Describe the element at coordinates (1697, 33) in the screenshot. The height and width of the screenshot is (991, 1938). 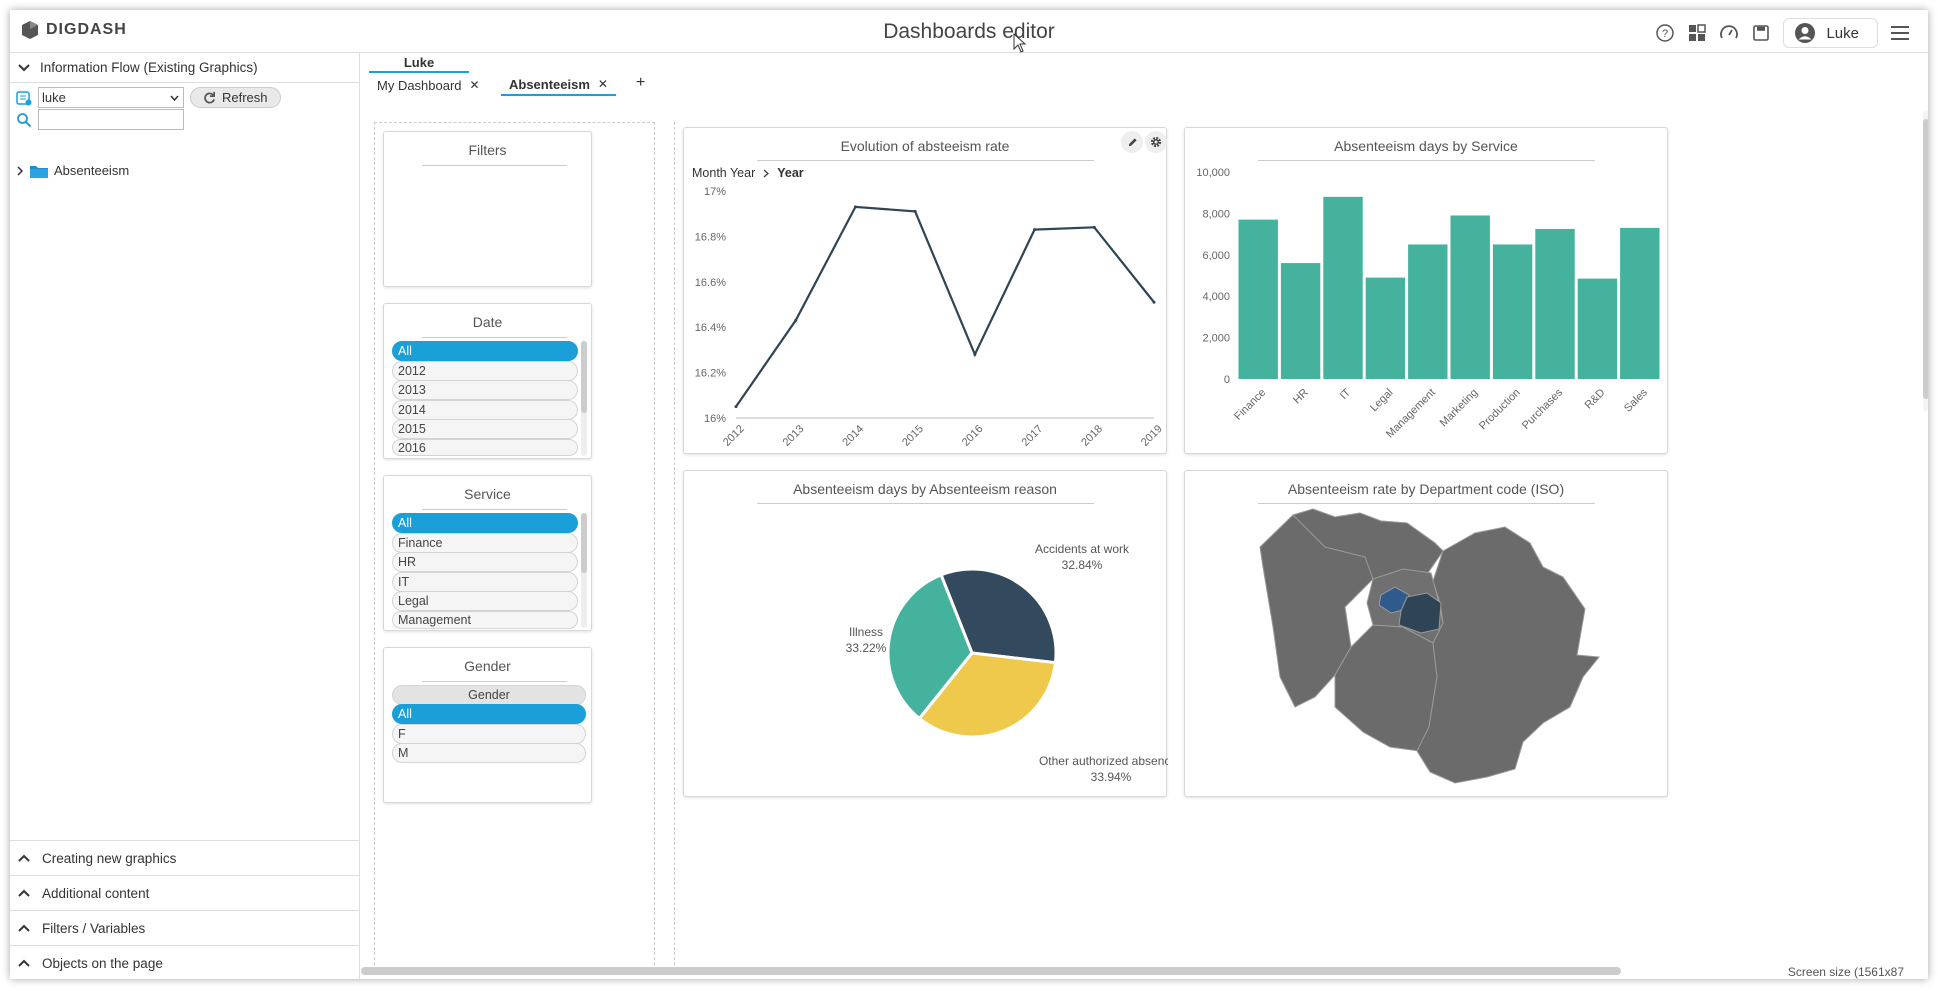
I see `dashboard-grid-icon` at that location.